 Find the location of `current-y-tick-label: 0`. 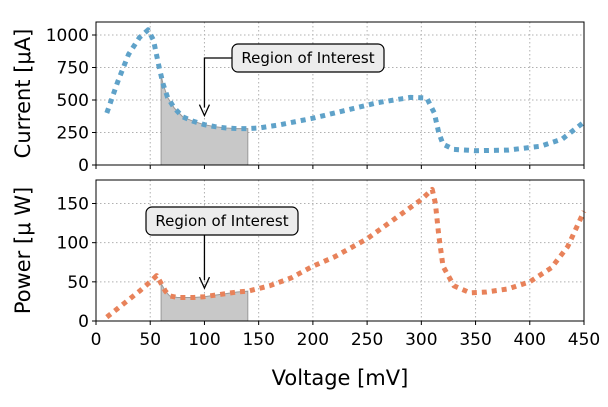

current-y-tick-label: 0 is located at coordinates (83, 166).